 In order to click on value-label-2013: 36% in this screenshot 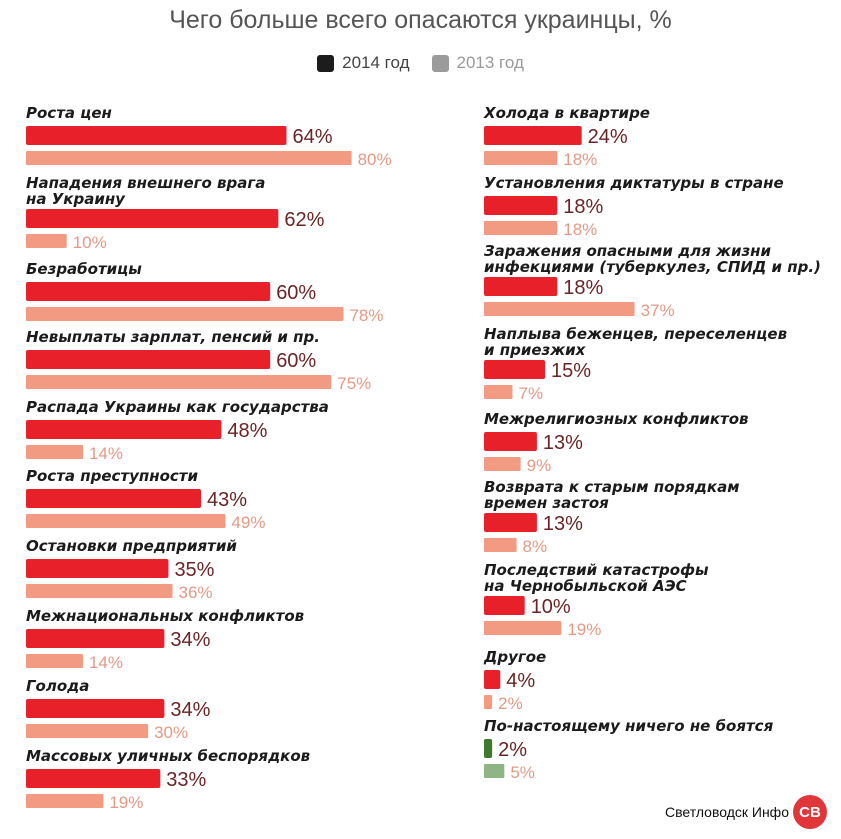, I will do `click(196, 592)`.